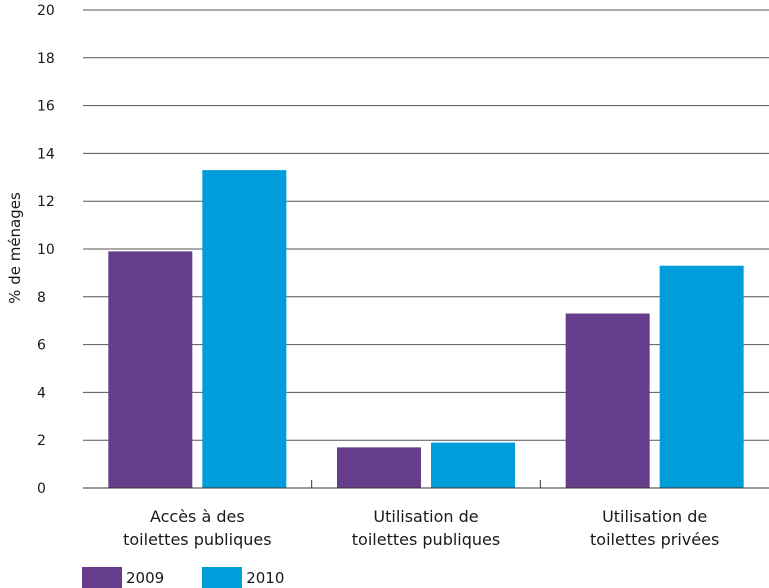 The image size is (769, 588). What do you see at coordinates (426, 484) in the screenshot?
I see `x-axis-ticks` at bounding box center [426, 484].